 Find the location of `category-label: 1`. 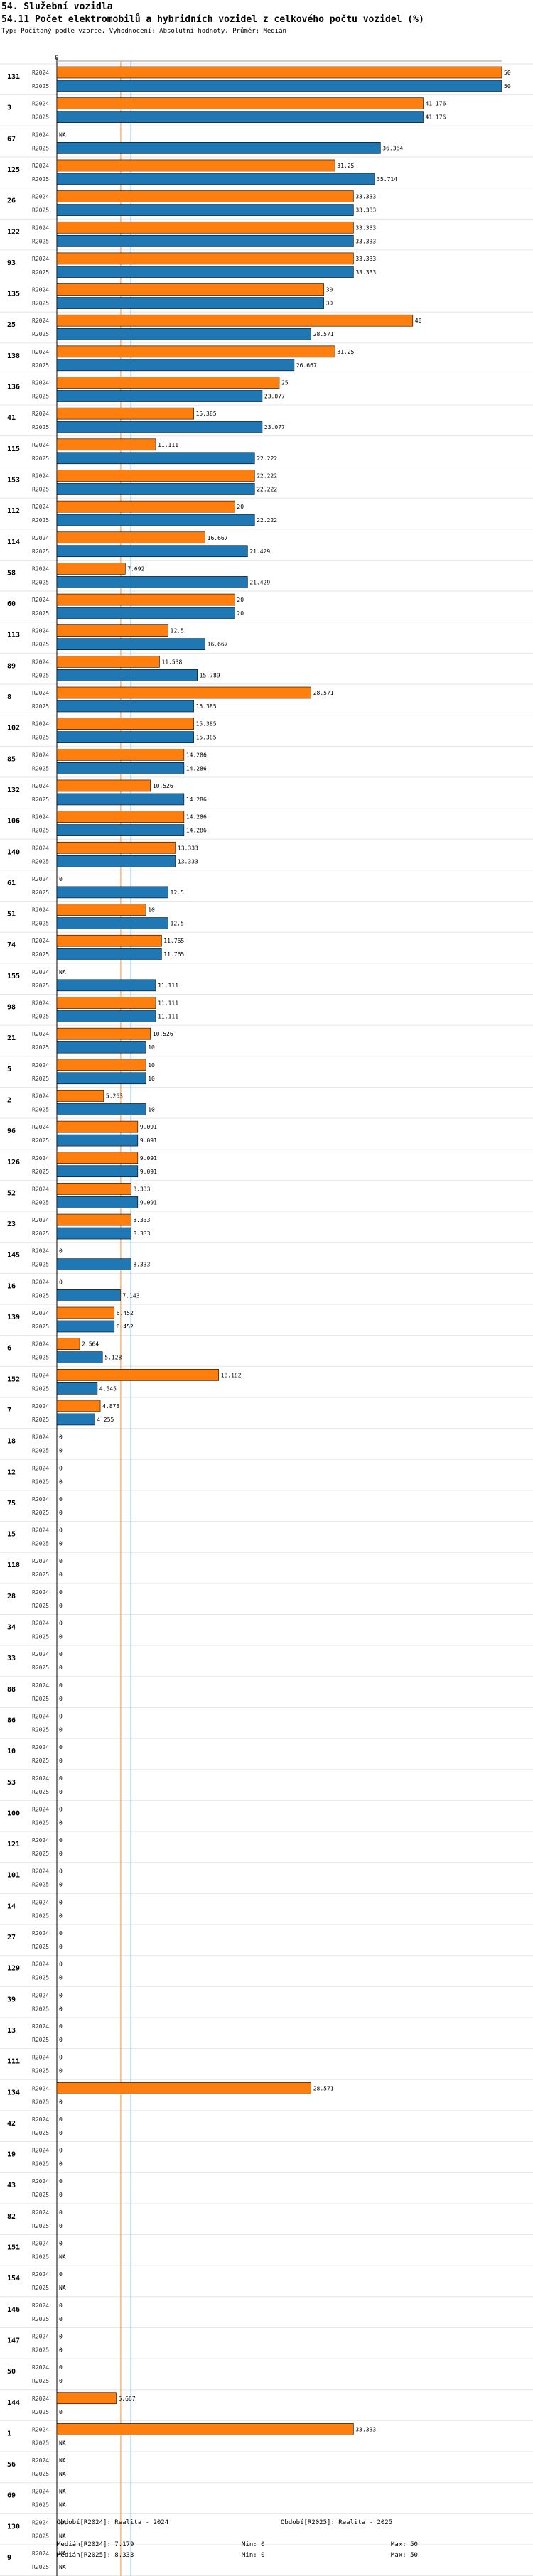

category-label: 1 is located at coordinates (9, 2433).